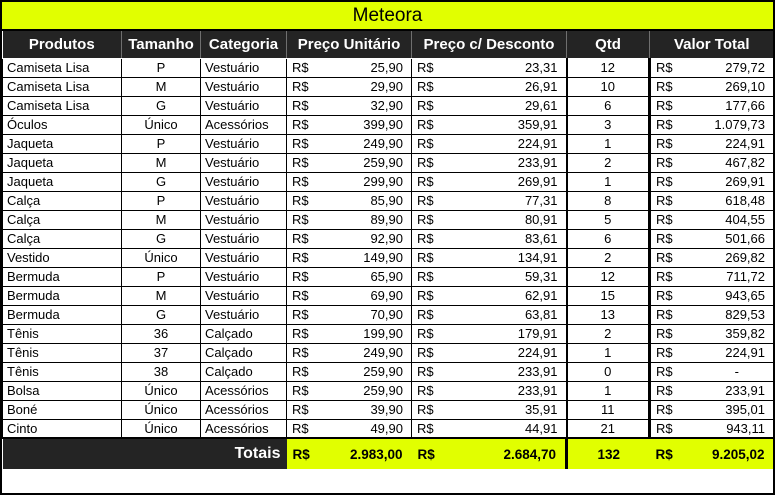 The height and width of the screenshot is (495, 775). Describe the element at coordinates (349, 333) in the screenshot. I see `cell-preco-unitario: R$ 199,90` at that location.